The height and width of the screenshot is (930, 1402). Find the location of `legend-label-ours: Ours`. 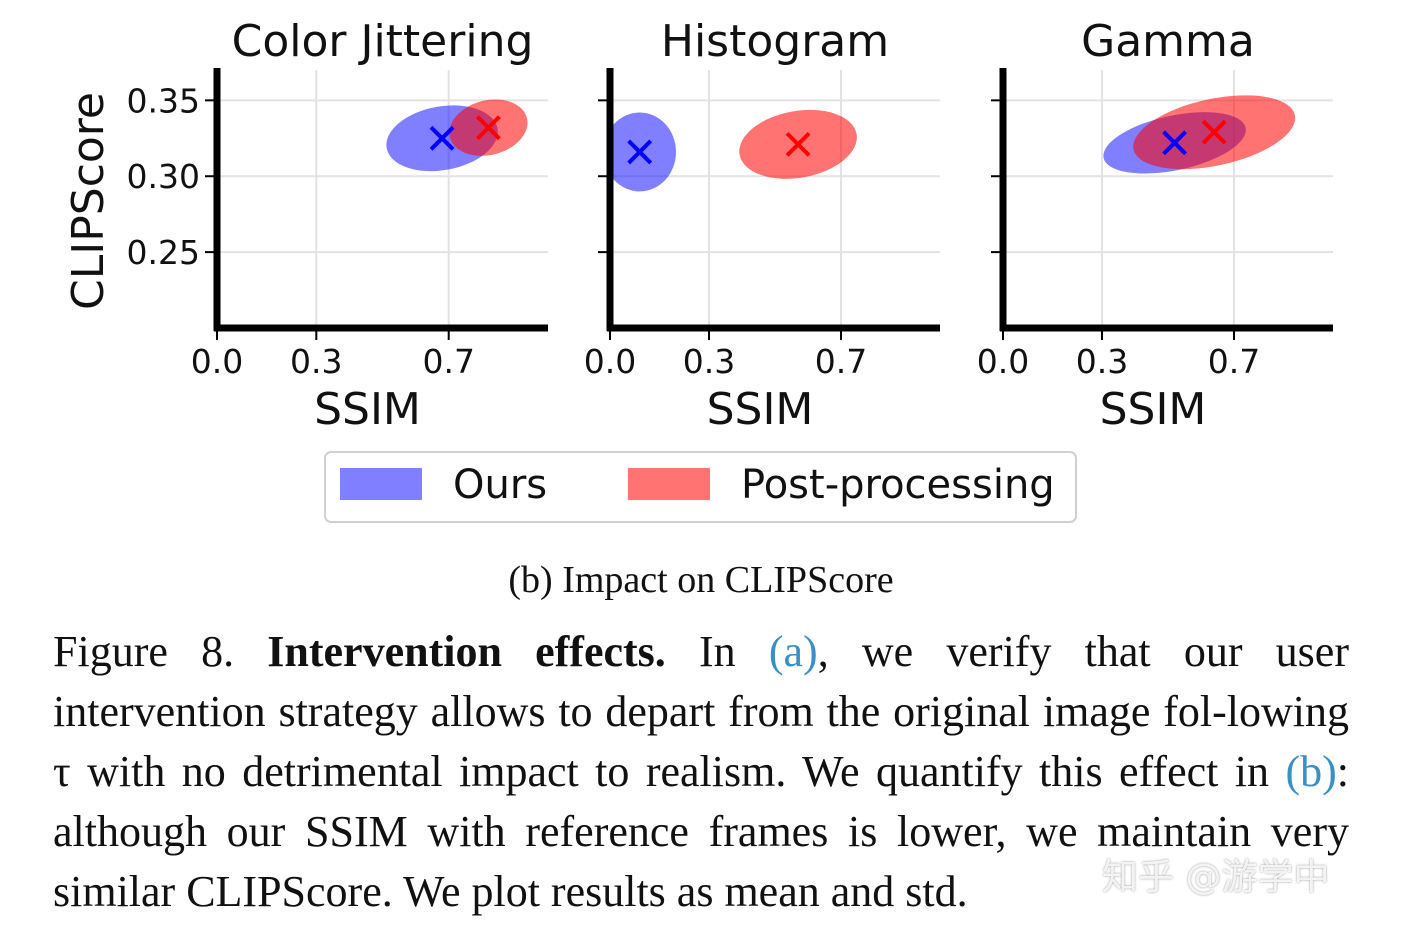

legend-label-ours: Ours is located at coordinates (500, 485).